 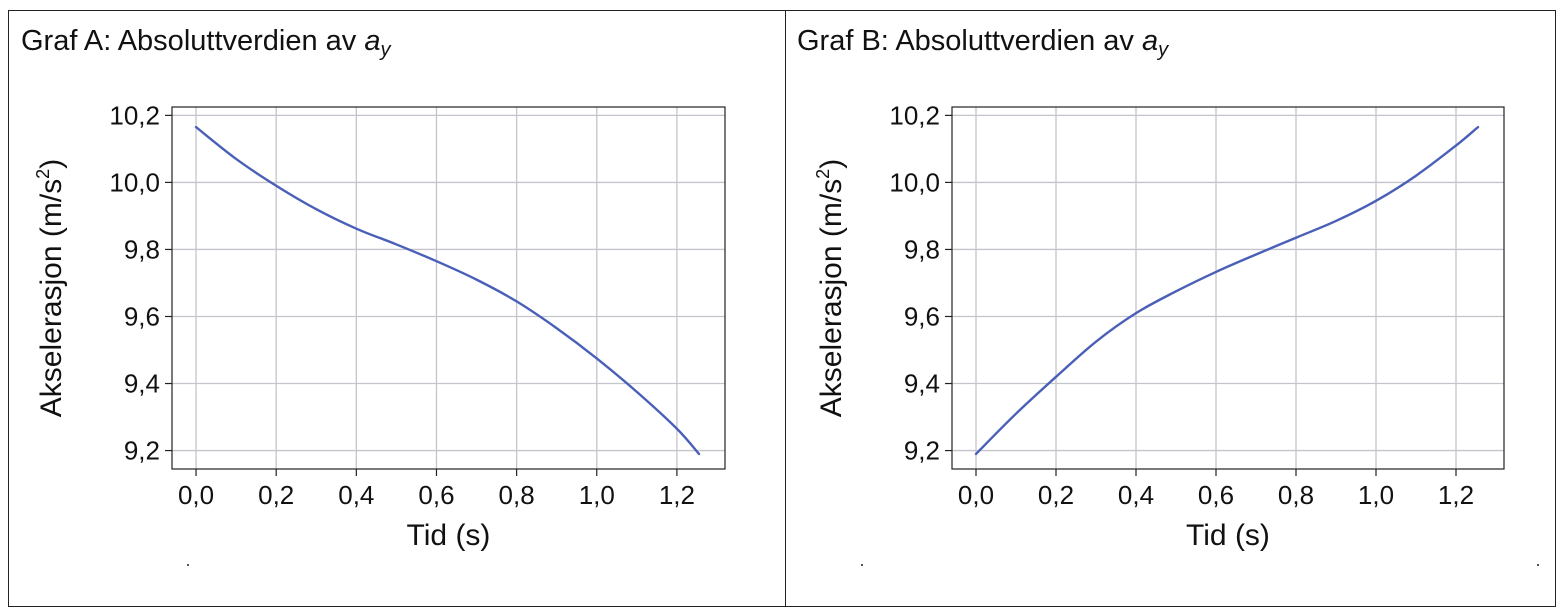 I want to click on chart-title-b-text: Graf B: Absoluttverdien av, so click(x=969, y=41).